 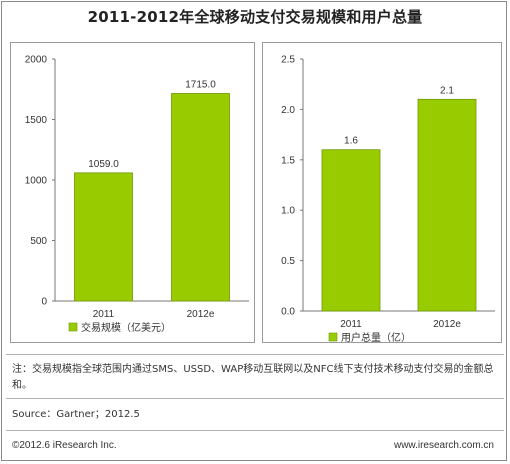 I want to click on data-label: 1715.0, so click(x=200, y=84).